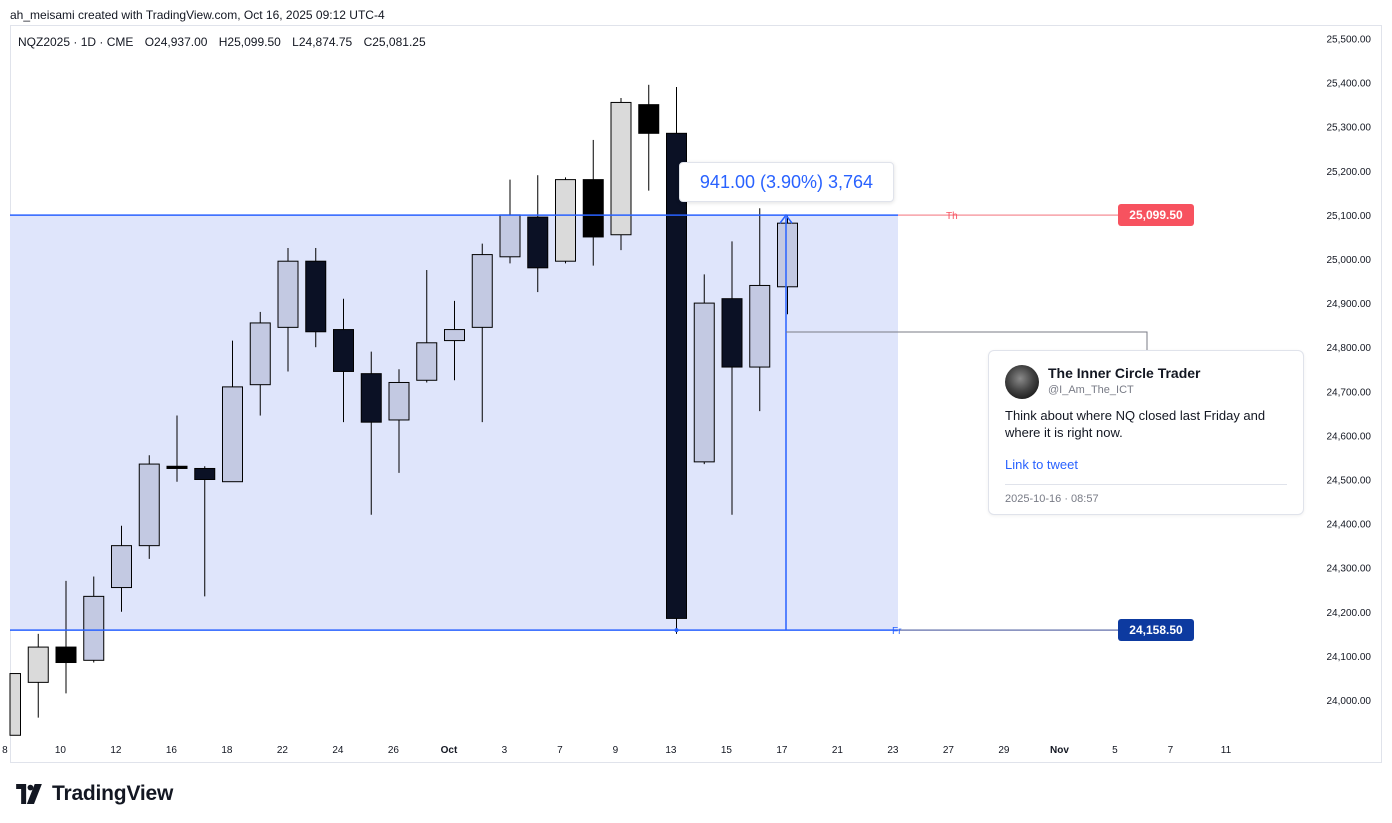 The image size is (1392, 823). What do you see at coordinates (1124, 373) in the screenshot?
I see `tweet-author-name: The Inner Circle Trader` at bounding box center [1124, 373].